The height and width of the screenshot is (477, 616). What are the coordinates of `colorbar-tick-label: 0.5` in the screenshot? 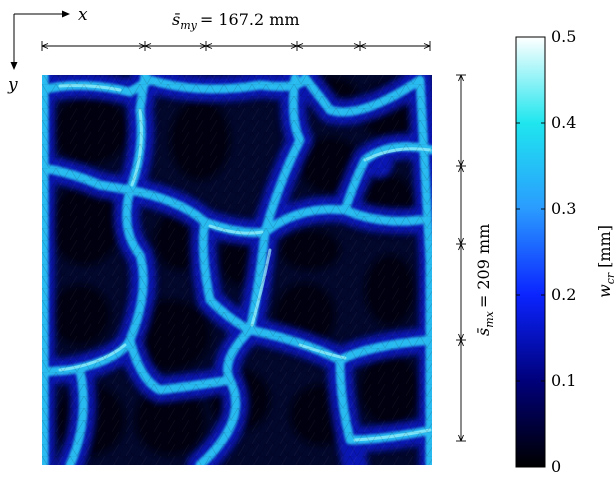 It's located at (563, 36).